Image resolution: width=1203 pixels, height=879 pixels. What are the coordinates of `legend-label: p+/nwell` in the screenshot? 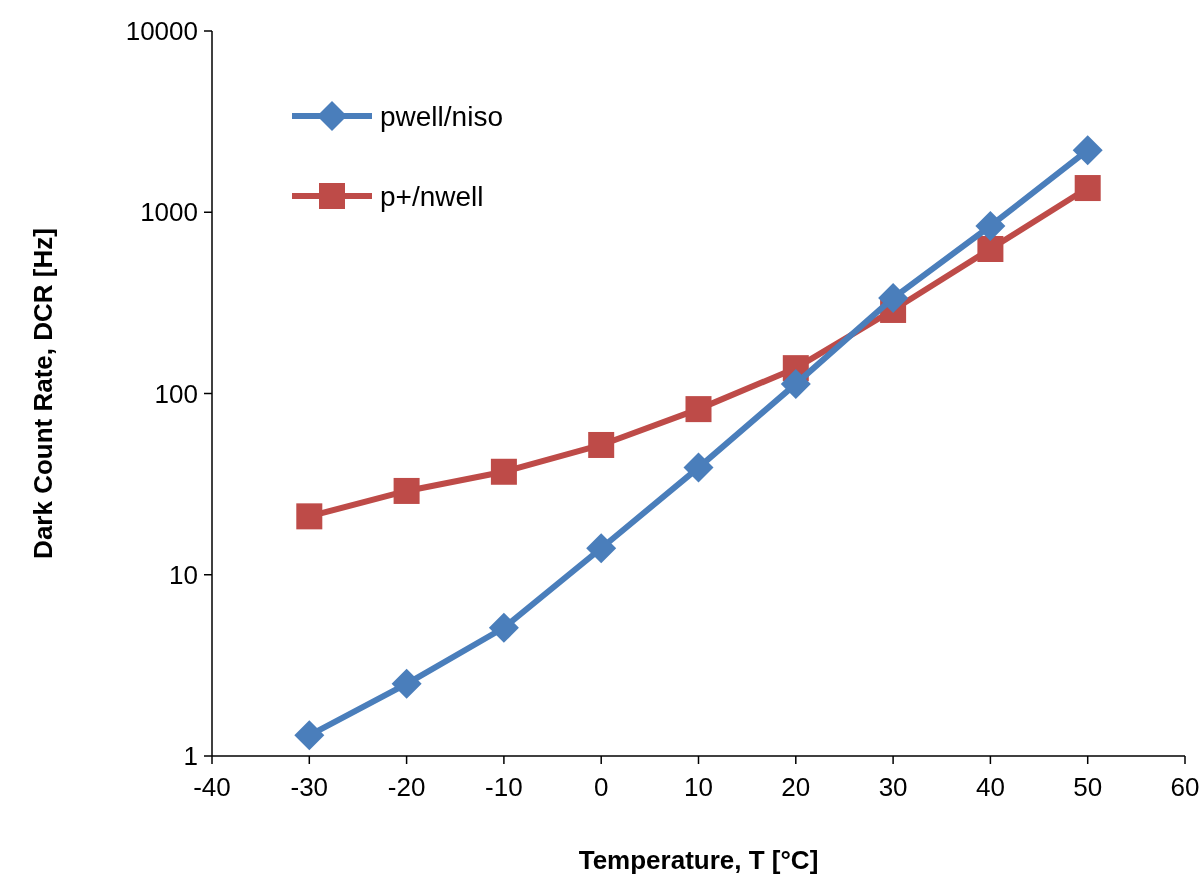 It's located at (432, 196).